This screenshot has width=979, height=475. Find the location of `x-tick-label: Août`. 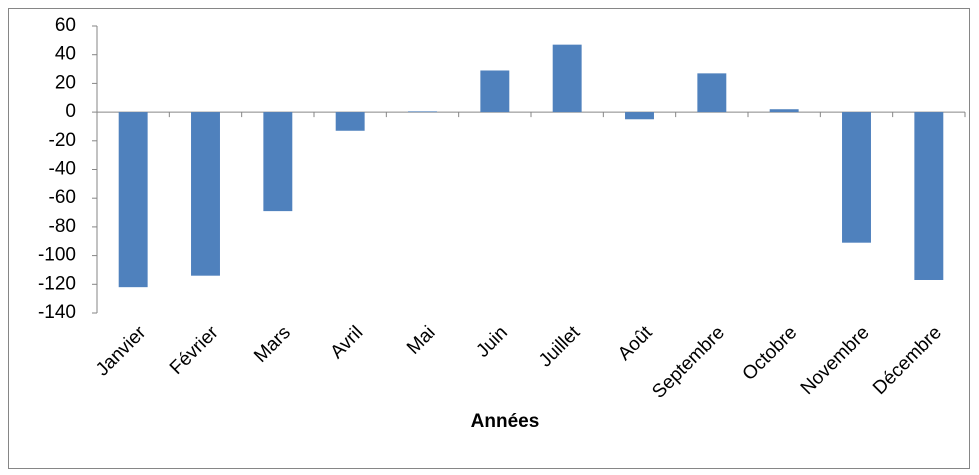

x-tick-label: Août is located at coordinates (635, 343).